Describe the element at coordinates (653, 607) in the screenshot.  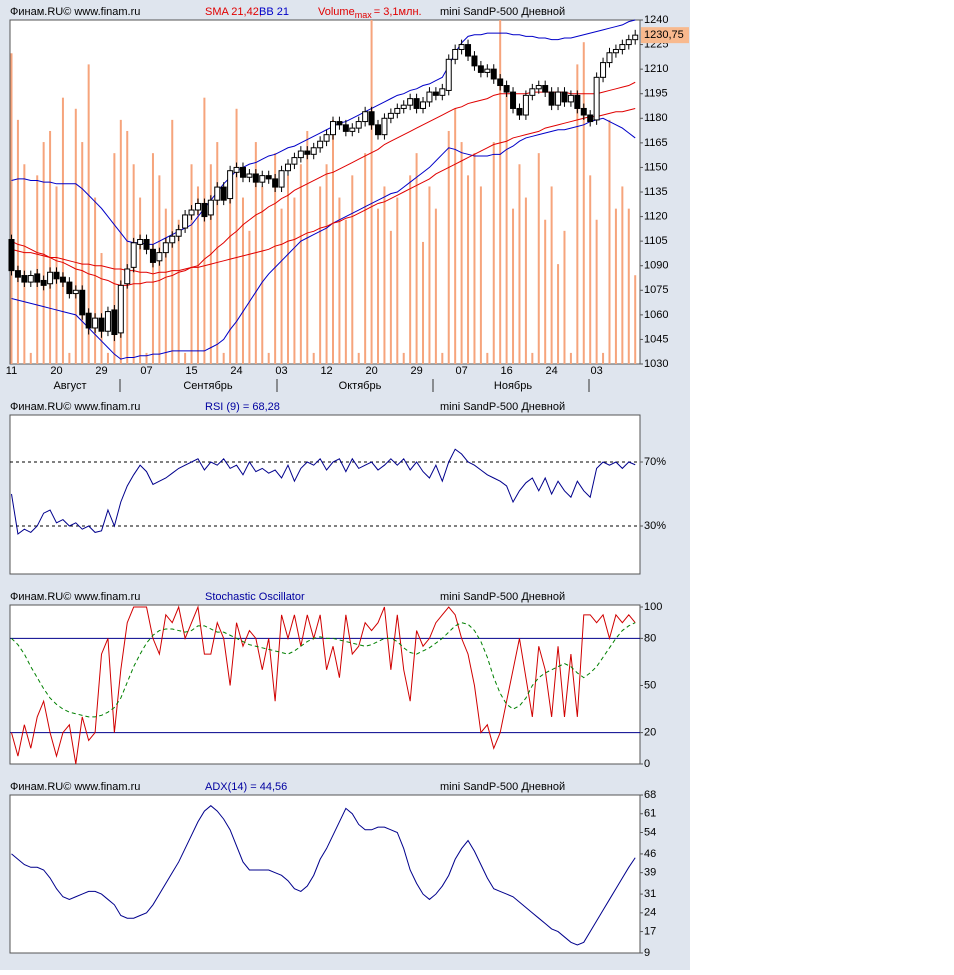
I see `y-tick-label: 100` at that location.